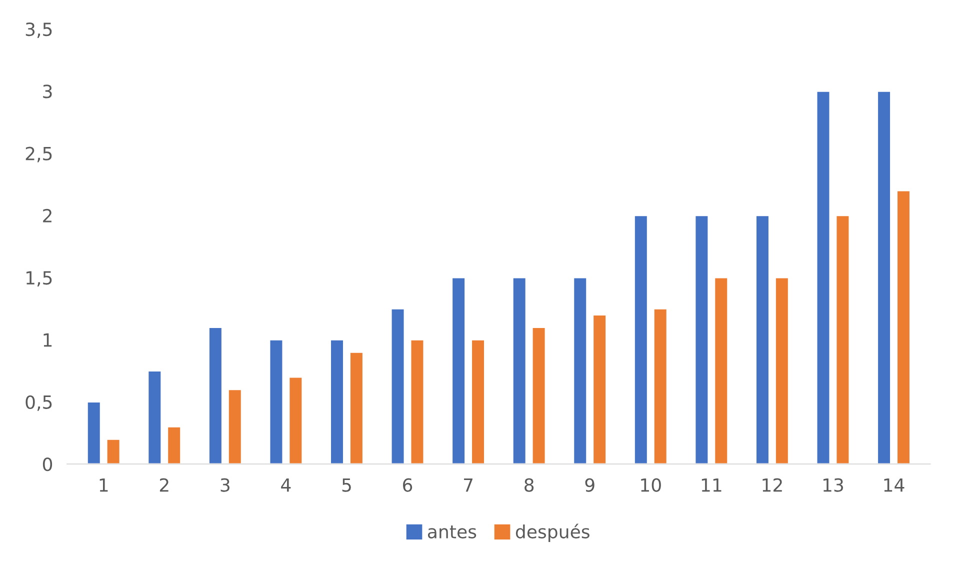 This screenshot has height=580, width=959. What do you see at coordinates (346, 485) in the screenshot?
I see `x-tick-label: 5` at bounding box center [346, 485].